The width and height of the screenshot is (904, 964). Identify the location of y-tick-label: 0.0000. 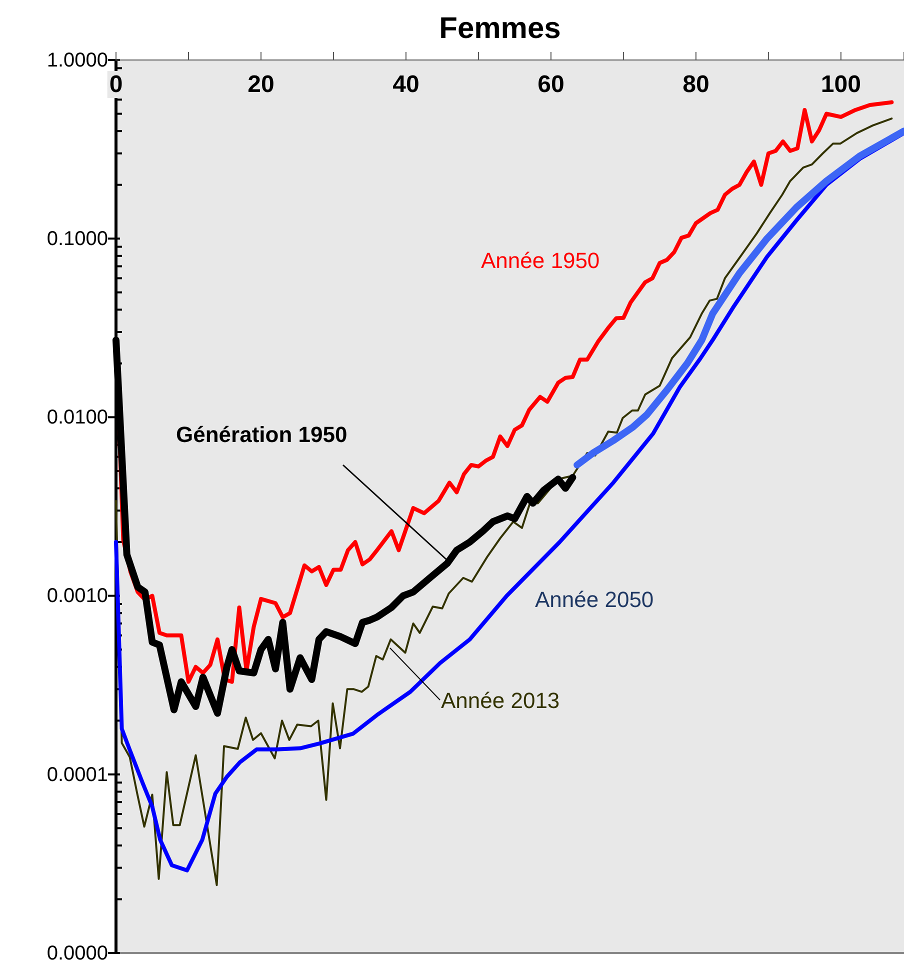
(77, 953).